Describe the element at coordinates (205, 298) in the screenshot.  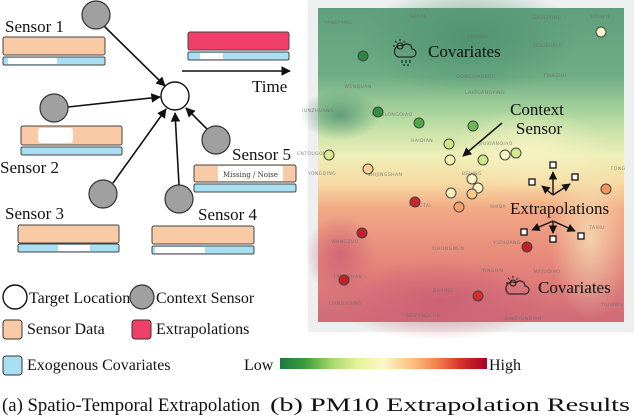
I see `legend-context-sensor: Context Sensor` at that location.